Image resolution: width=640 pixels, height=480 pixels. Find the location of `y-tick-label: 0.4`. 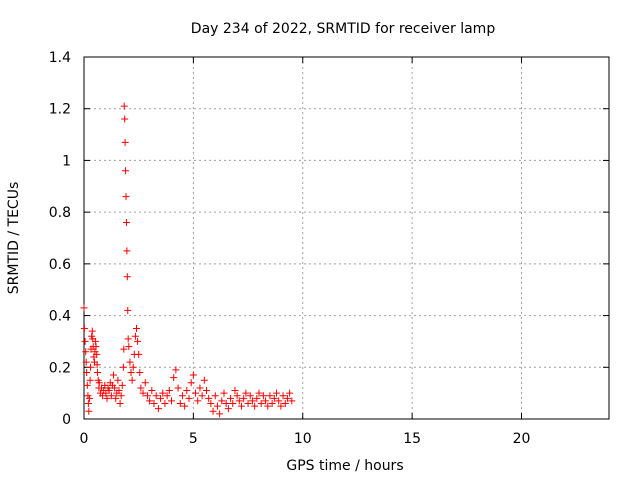

y-tick-label: 0.4 is located at coordinates (60, 317).